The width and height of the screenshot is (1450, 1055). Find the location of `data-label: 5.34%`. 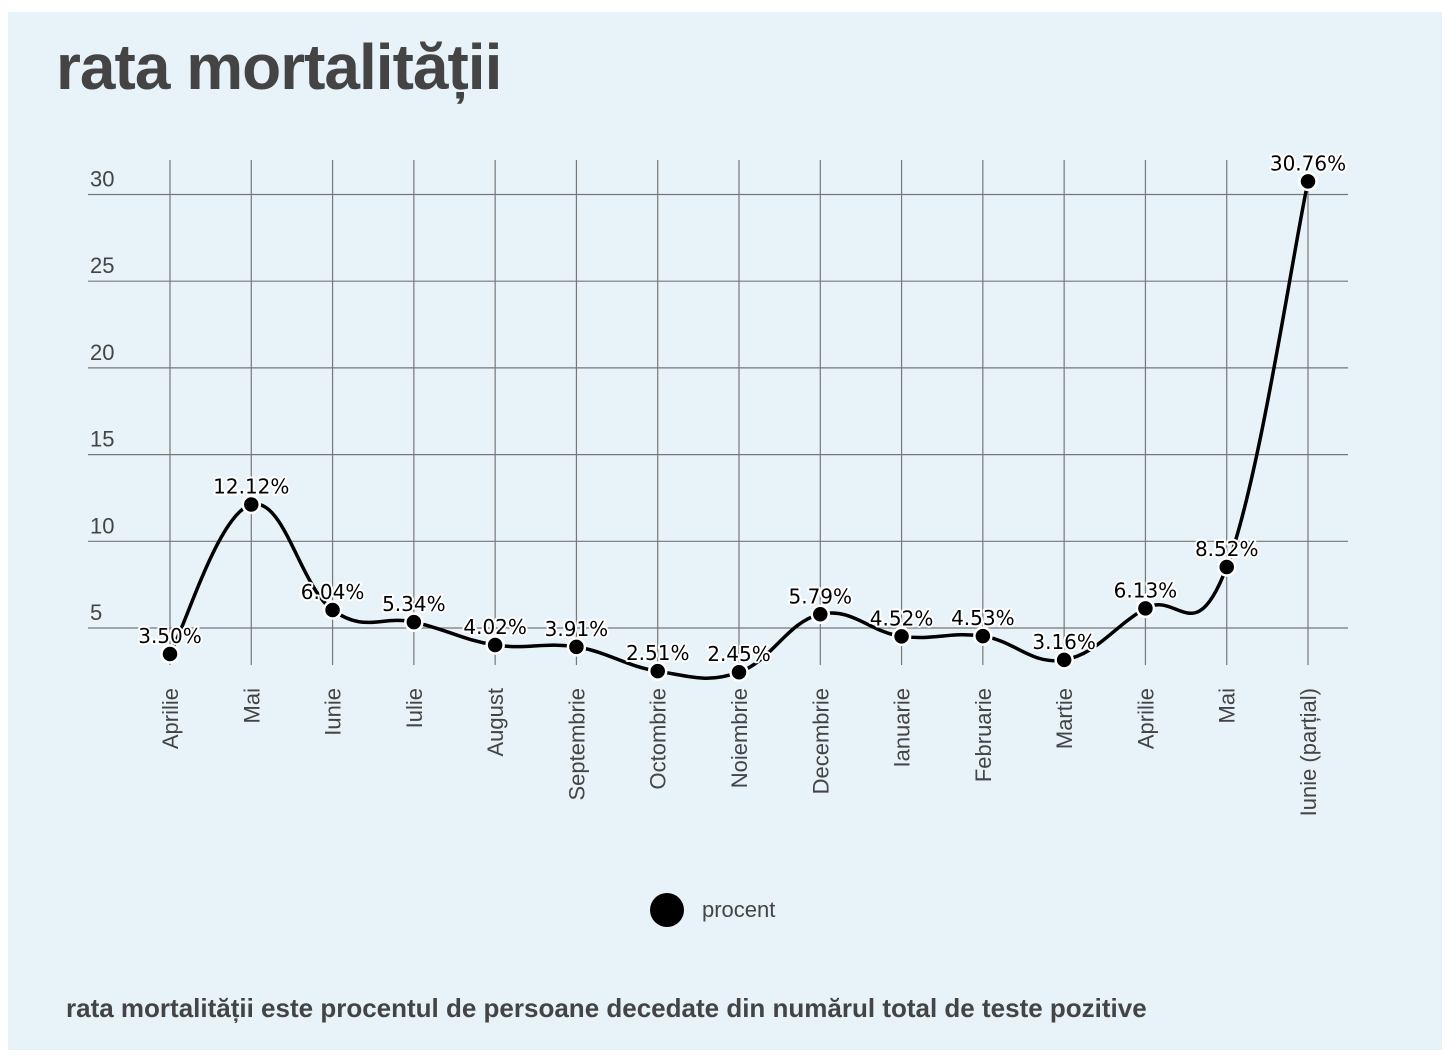

data-label: 5.34% is located at coordinates (414, 604).